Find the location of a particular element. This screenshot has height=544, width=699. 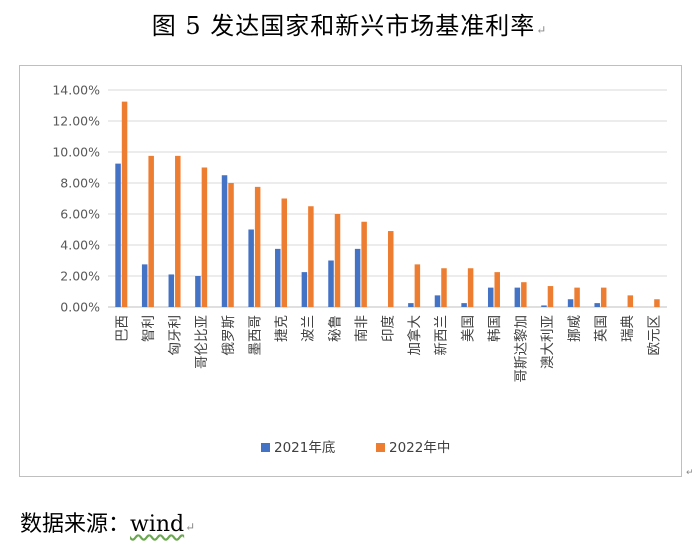

x-category-label: 南非 is located at coordinates (362, 328).